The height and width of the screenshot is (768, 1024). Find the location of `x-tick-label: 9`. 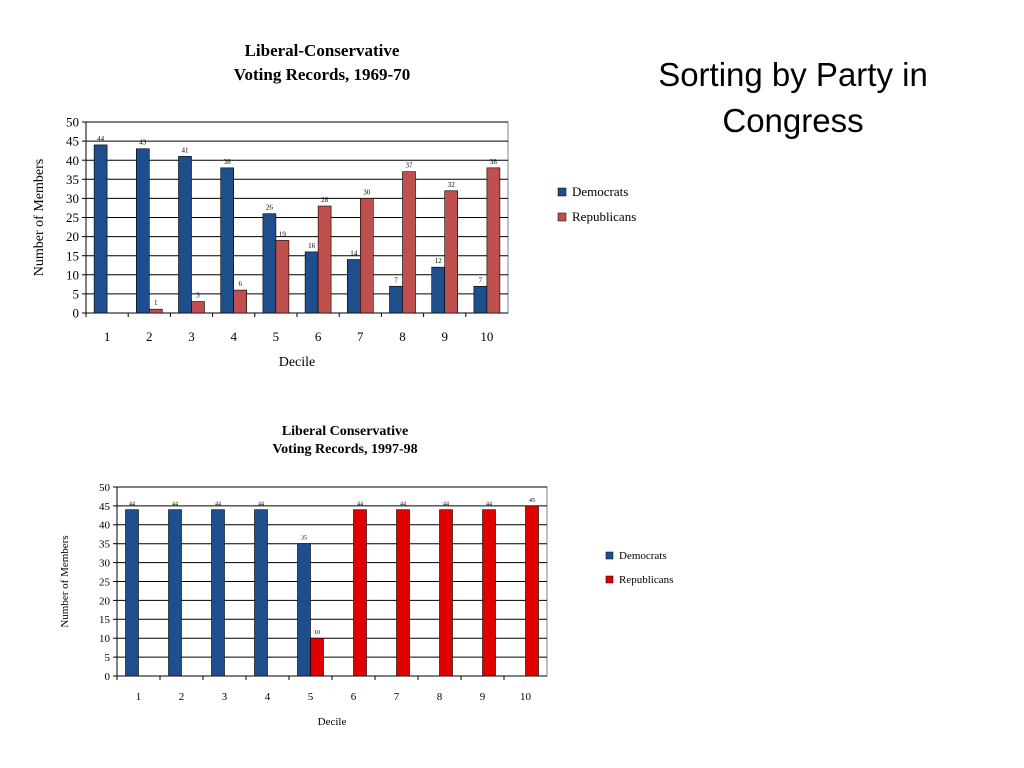

x-tick-label: 9 is located at coordinates (444, 336).